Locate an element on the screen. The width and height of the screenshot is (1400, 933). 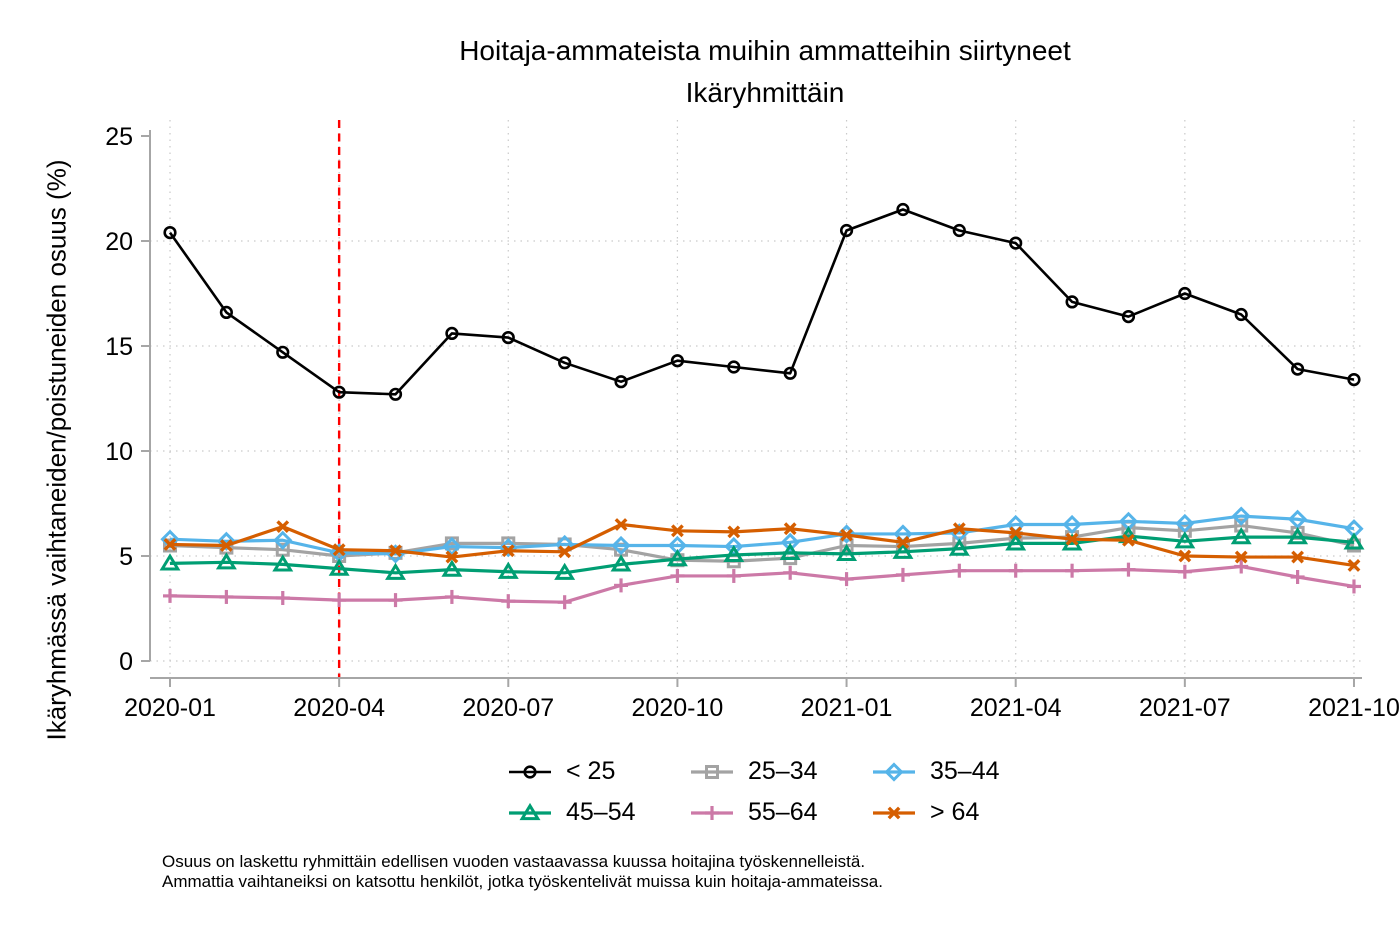
series-> 64 is located at coordinates (762, 545).